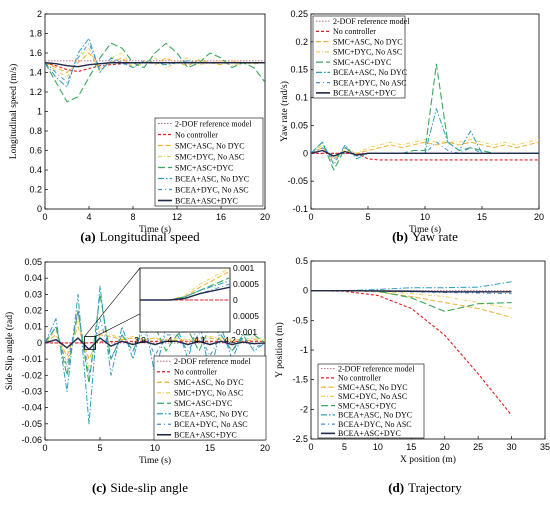  What do you see at coordinates (140, 236) in the screenshot?
I see `panel-caption: (a) Longitudinal speed` at bounding box center [140, 236].